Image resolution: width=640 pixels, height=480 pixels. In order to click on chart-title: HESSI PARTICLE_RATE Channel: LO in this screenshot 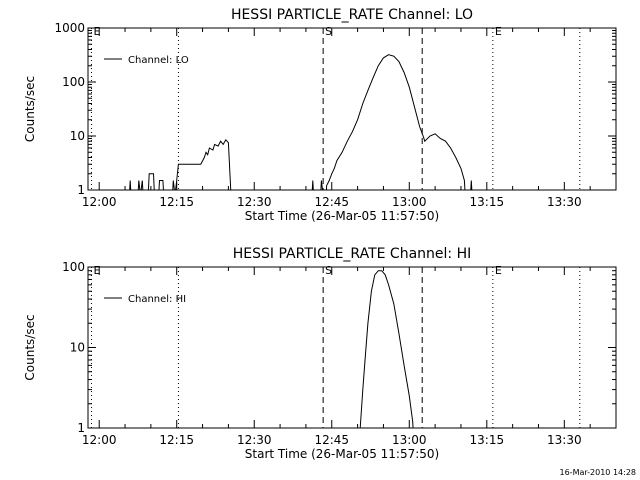, I will do `click(352, 15)`.